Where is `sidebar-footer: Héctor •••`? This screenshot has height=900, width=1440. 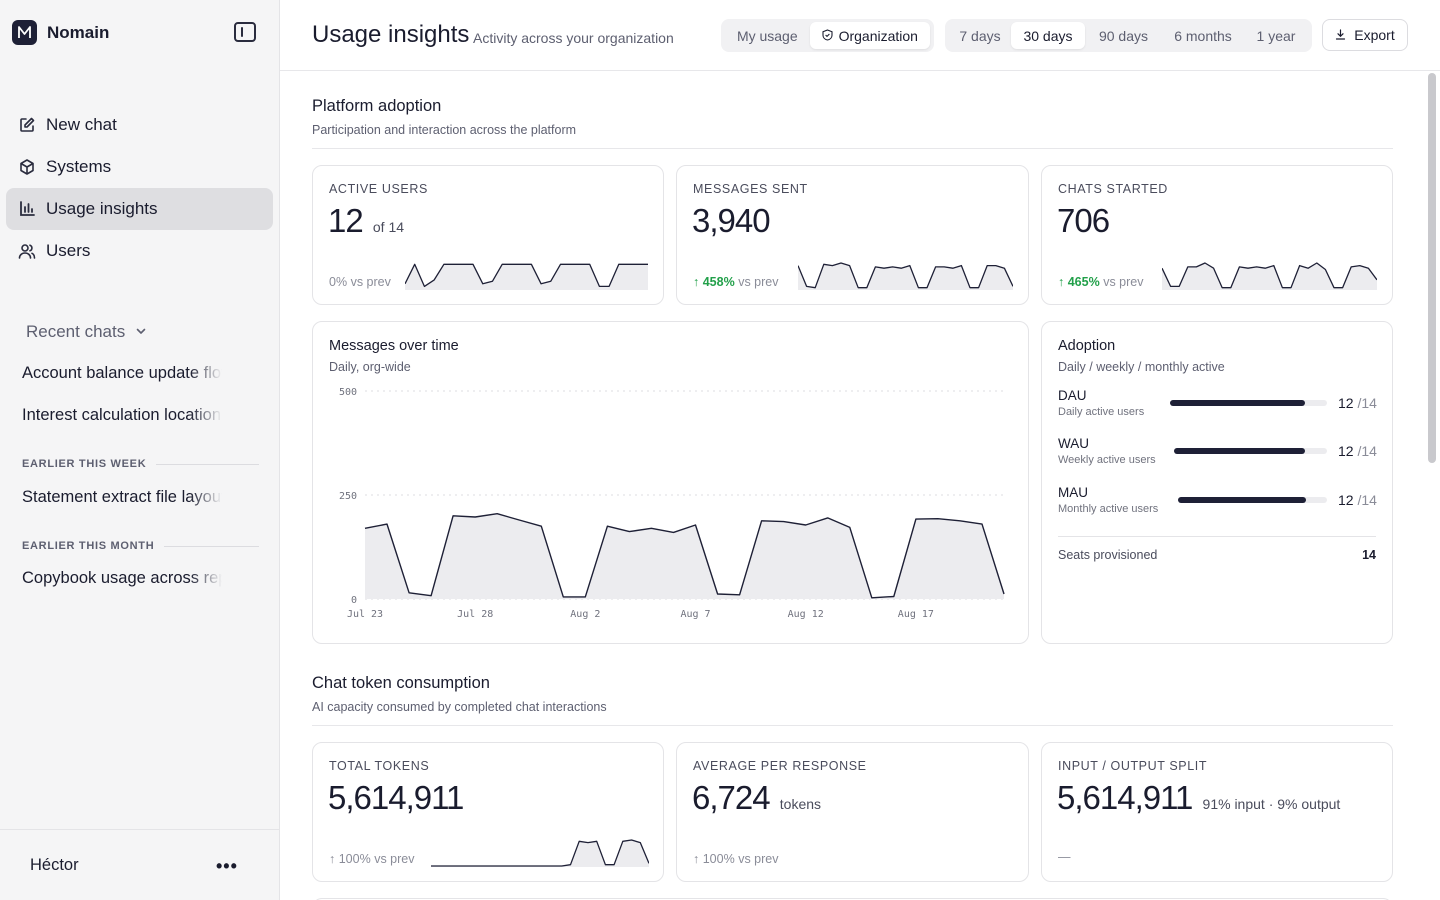
sidebar-footer: Héctor ••• is located at coordinates (139, 864).